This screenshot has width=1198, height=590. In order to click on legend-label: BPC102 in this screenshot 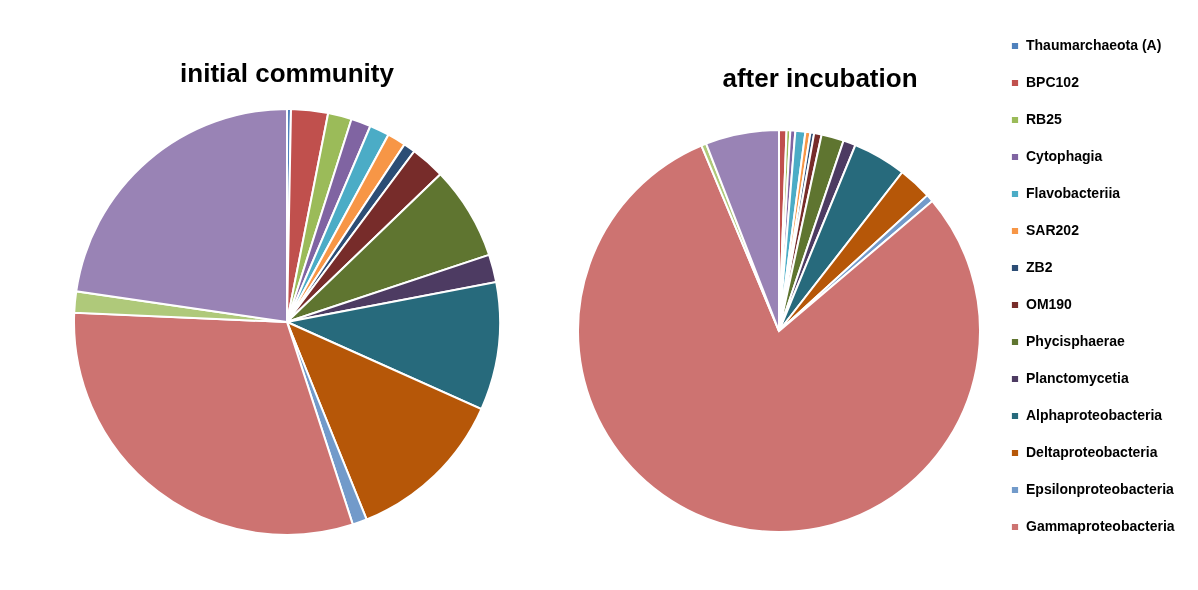, I will do `click(1053, 82)`.